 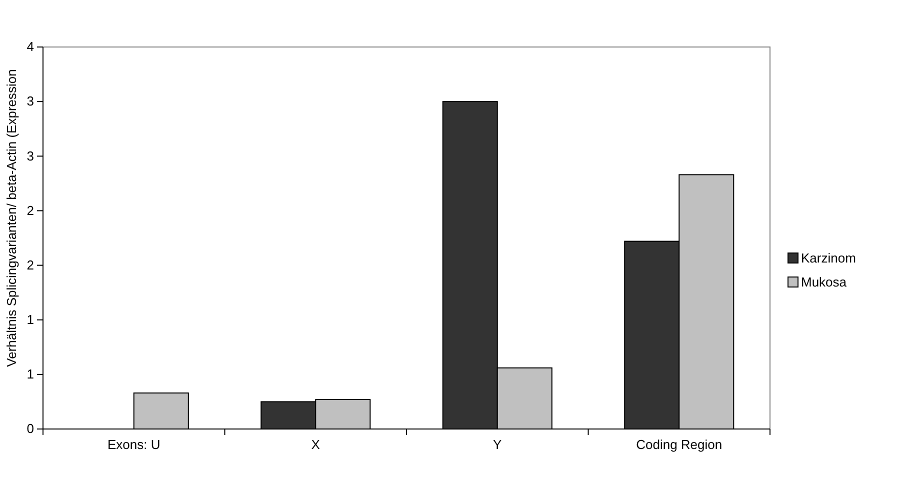 What do you see at coordinates (315, 444) in the screenshot?
I see `x-tick-label: X` at bounding box center [315, 444].